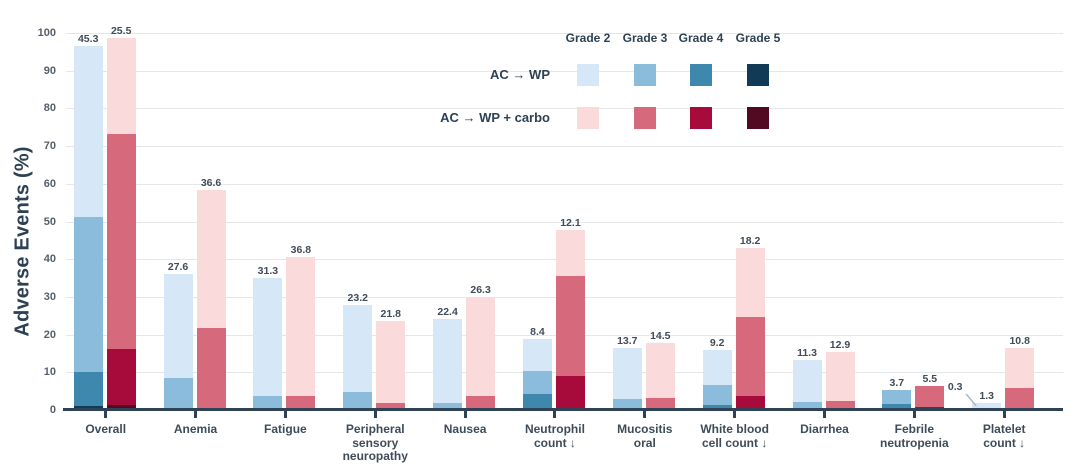 This screenshot has width=1080, height=473. What do you see at coordinates (840, 345) in the screenshot?
I see `bar-value-label: 12.9` at bounding box center [840, 345].